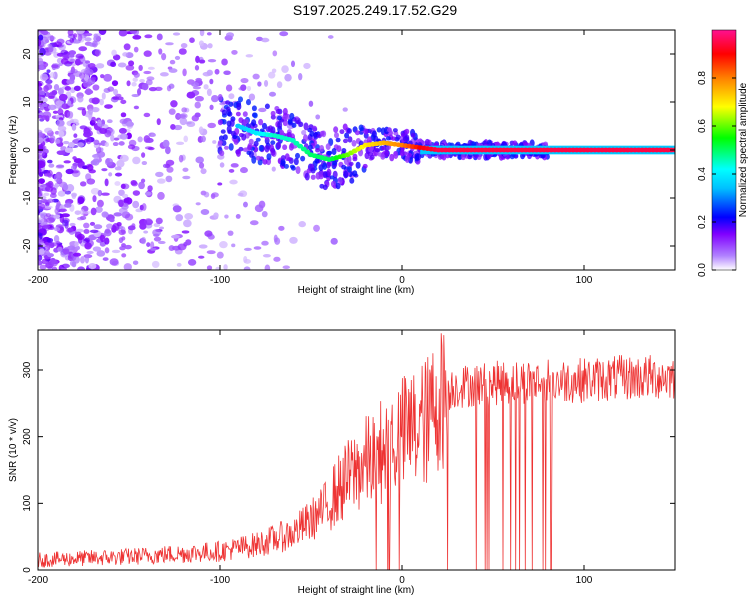 The width and height of the screenshot is (750, 600). Describe the element at coordinates (743, 149) in the screenshot. I see `colorbar-label: Normalized spectral amplitude` at that location.